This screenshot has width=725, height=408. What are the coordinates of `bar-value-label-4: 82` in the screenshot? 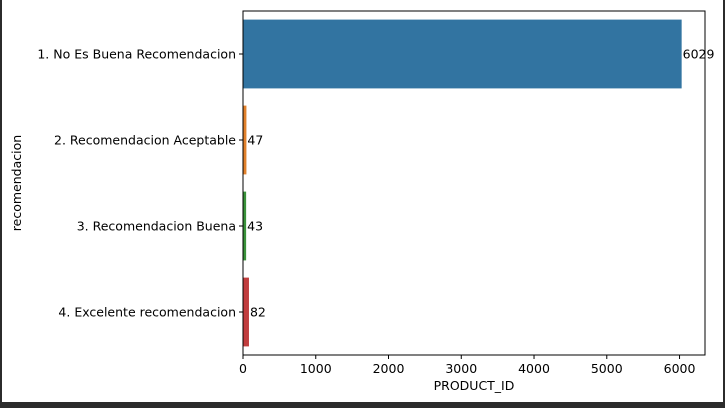 It's located at (258, 312).